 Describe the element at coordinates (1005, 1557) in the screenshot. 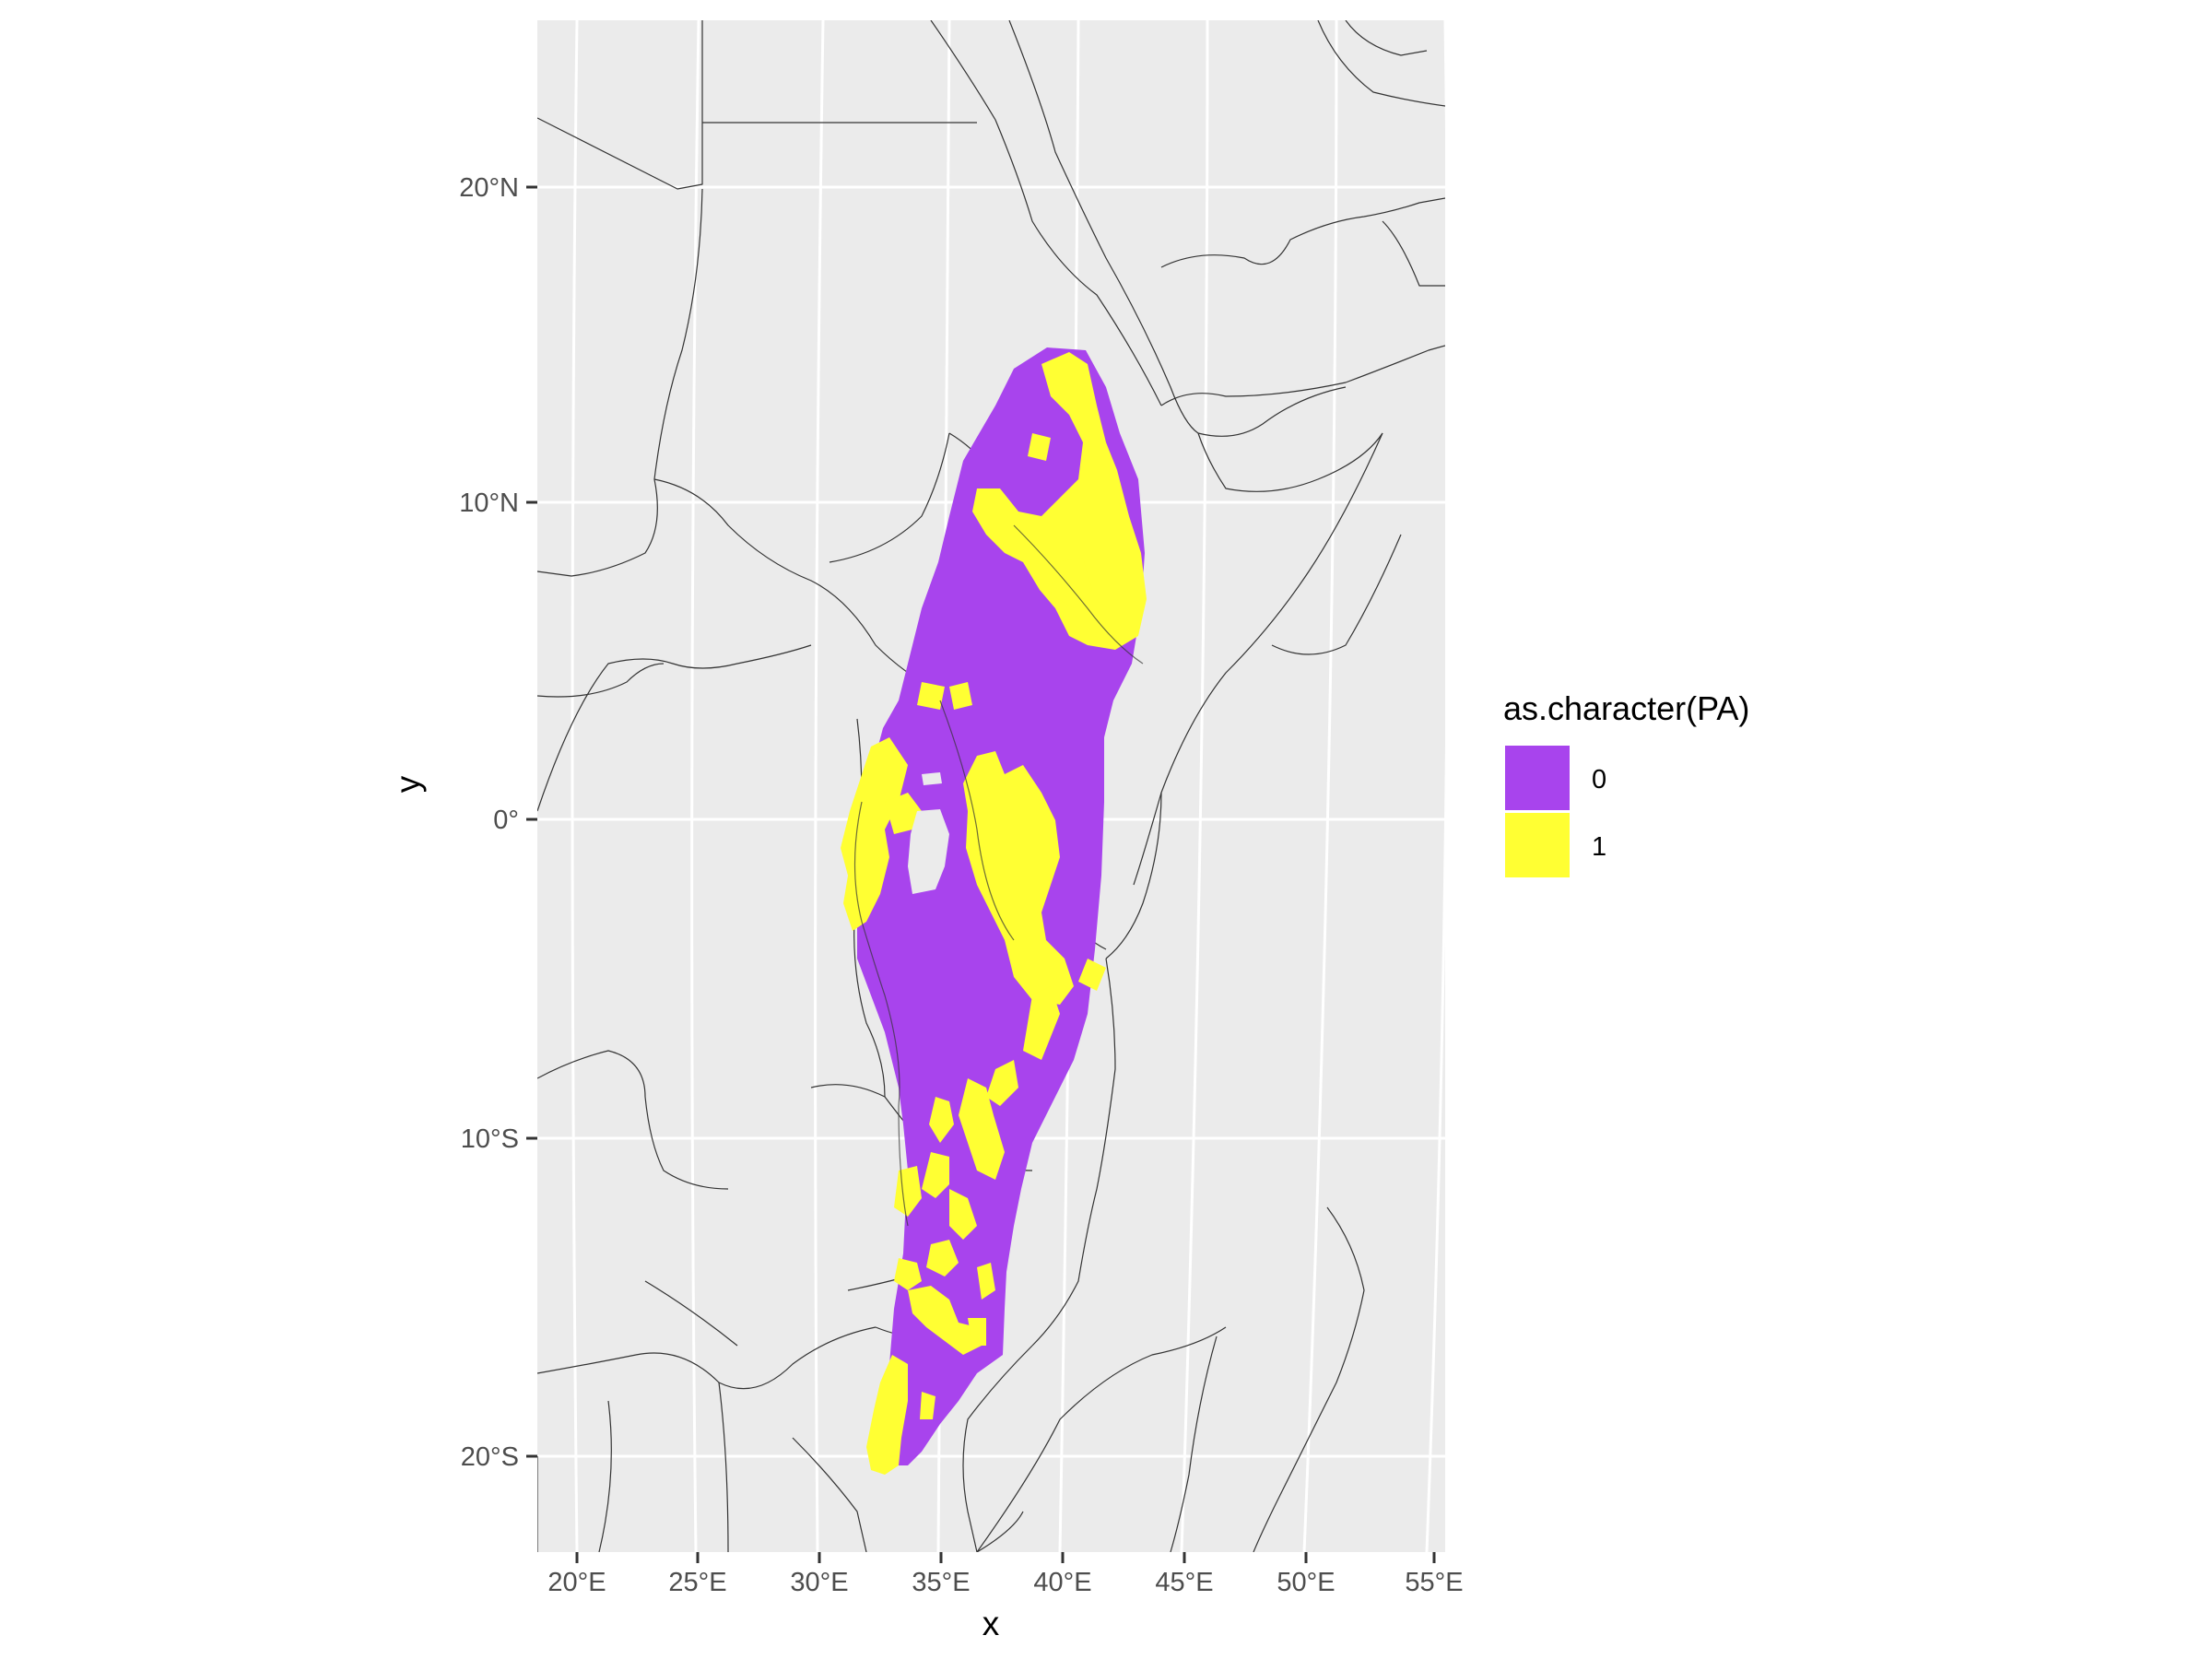

I see `x-axis-ticks` at that location.